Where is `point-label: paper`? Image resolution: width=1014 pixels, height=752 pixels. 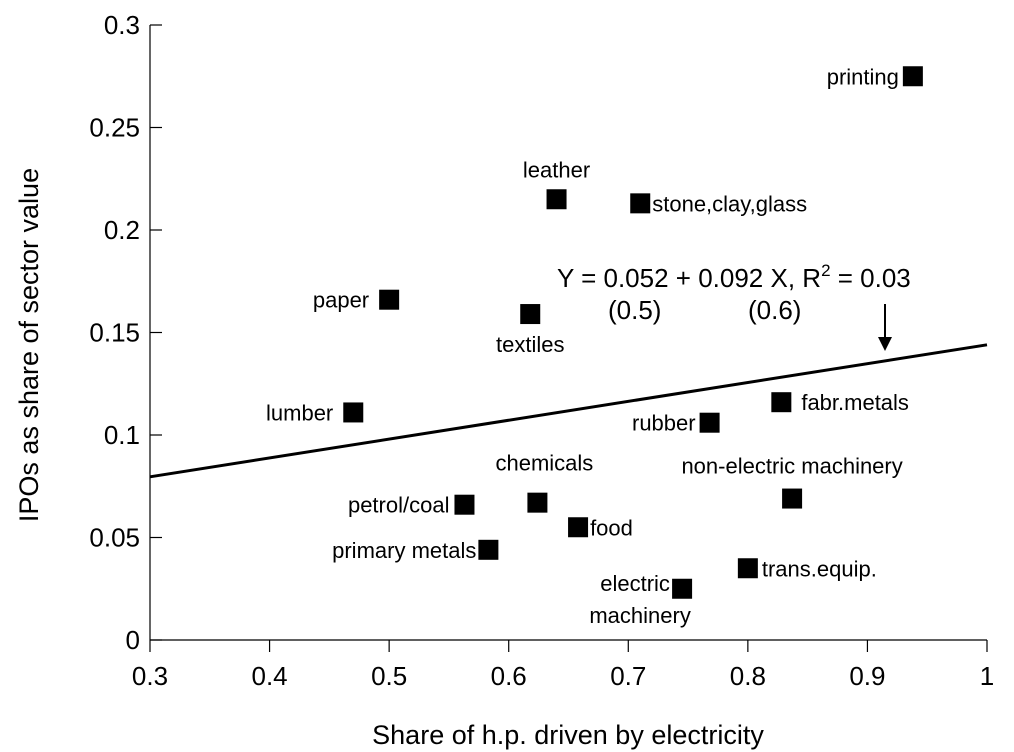 point-label: paper is located at coordinates (341, 300).